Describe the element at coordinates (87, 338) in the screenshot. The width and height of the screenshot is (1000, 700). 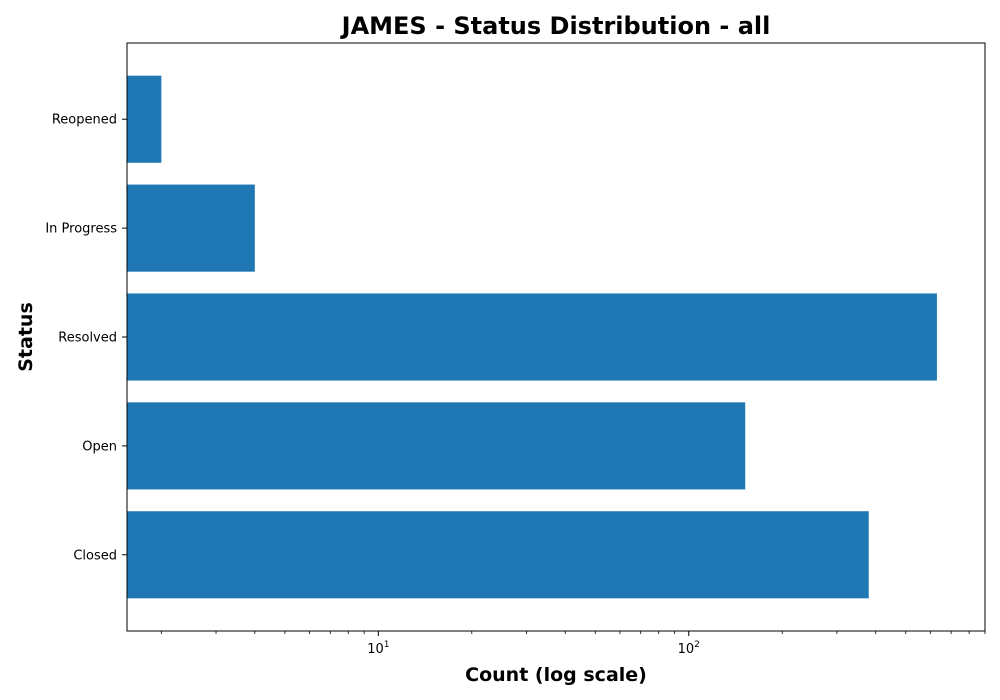
I see `y-tick-label: Resolved` at that location.